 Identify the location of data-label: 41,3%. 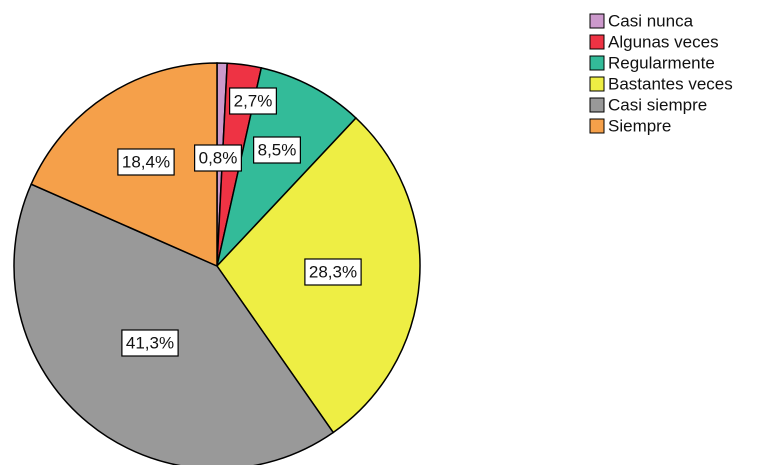
(150, 342).